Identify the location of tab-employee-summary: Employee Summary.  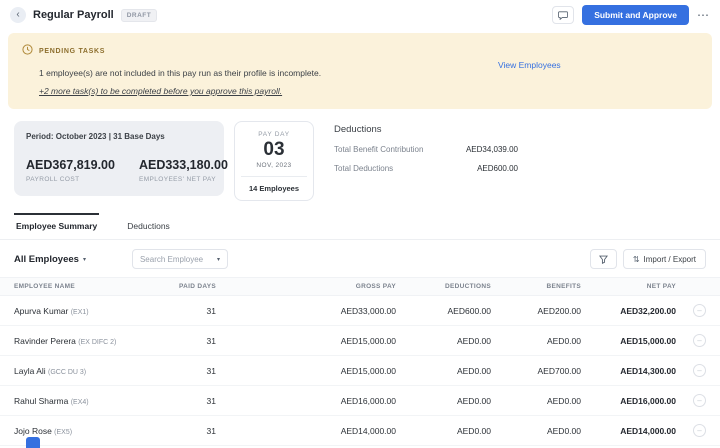
(57, 226).